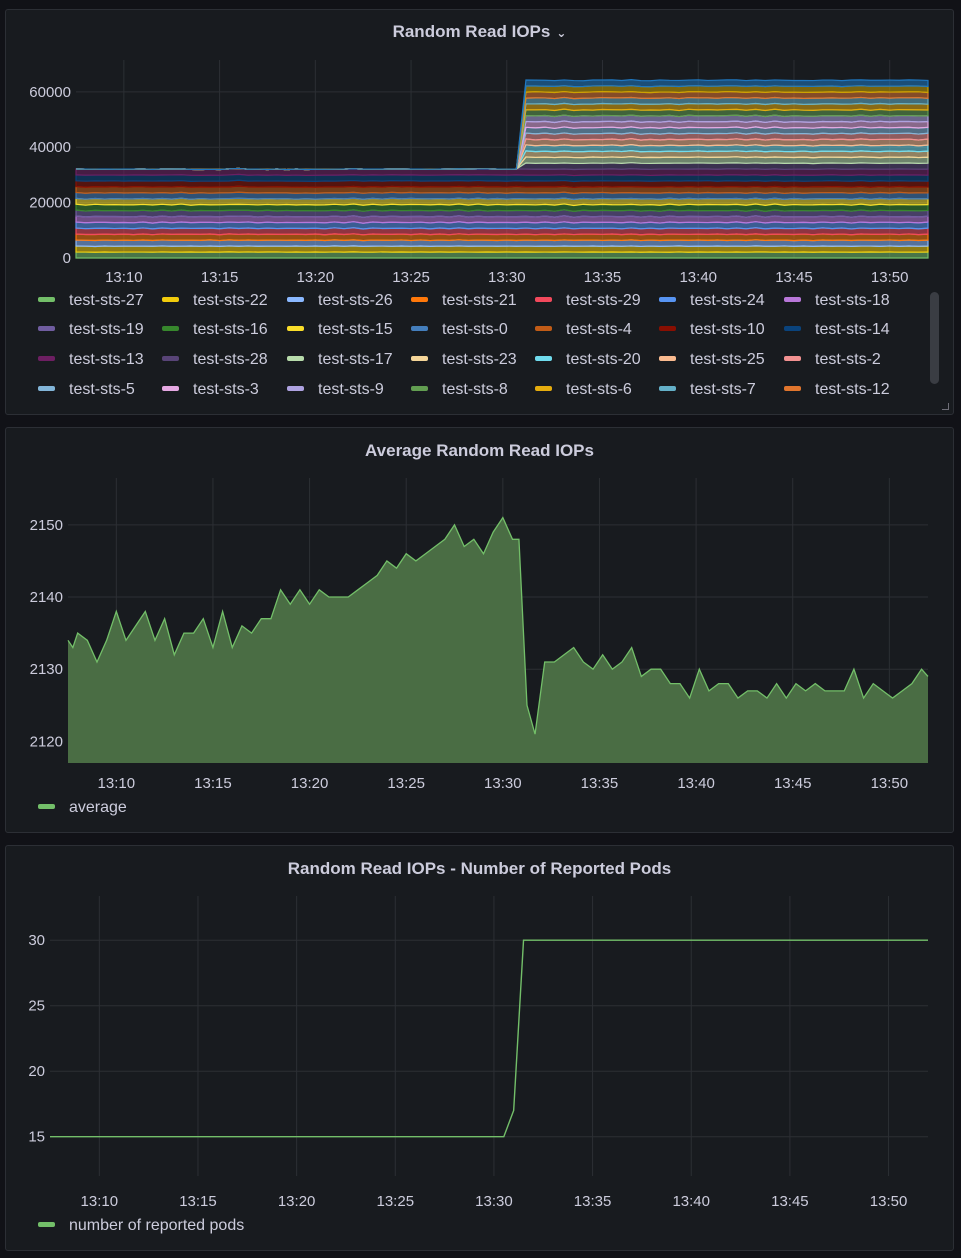 This screenshot has height=1258, width=961. What do you see at coordinates (945, 406) in the screenshot?
I see `resize-handle` at bounding box center [945, 406].